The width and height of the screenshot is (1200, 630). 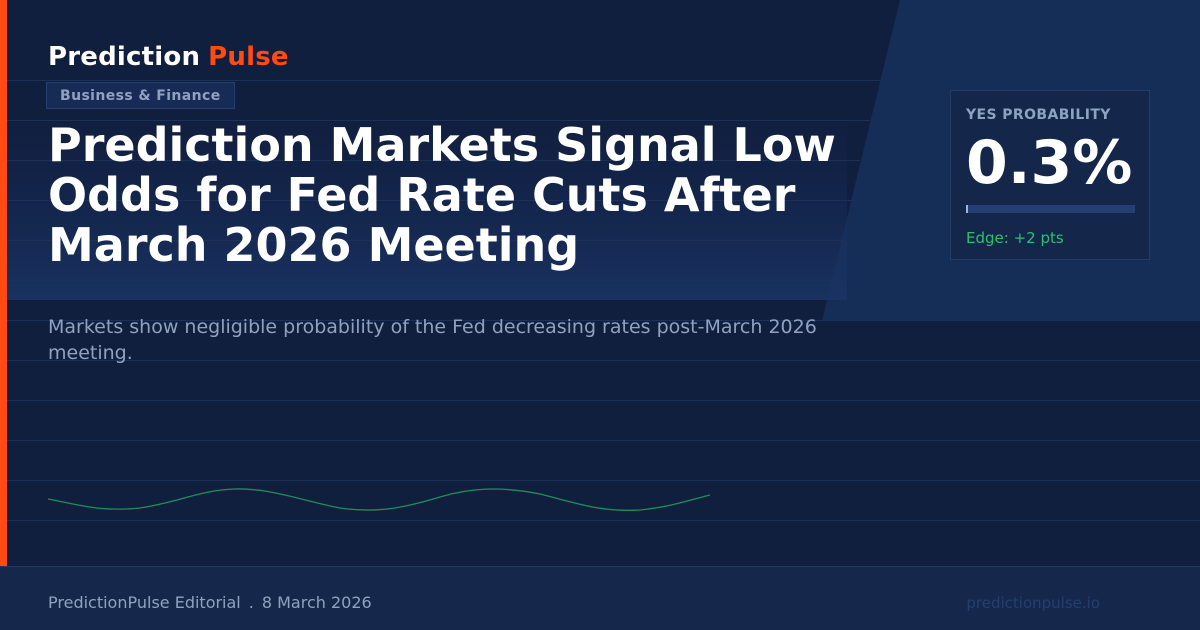 I want to click on probability-label: YES PROBABILITY, so click(x=1038, y=115).